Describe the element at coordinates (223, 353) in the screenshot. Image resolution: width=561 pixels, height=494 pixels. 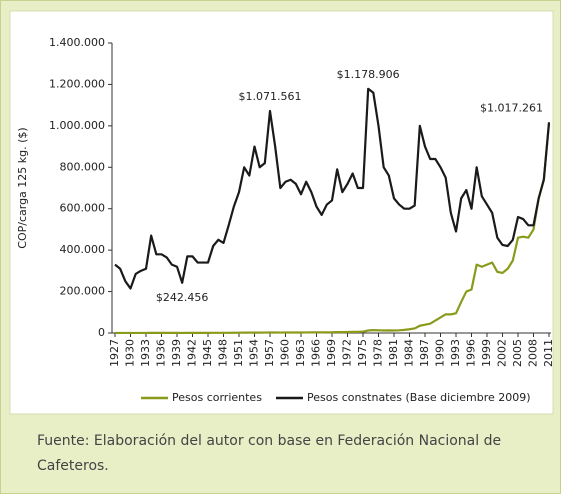
I see `x-tick-label: 1948` at that location.